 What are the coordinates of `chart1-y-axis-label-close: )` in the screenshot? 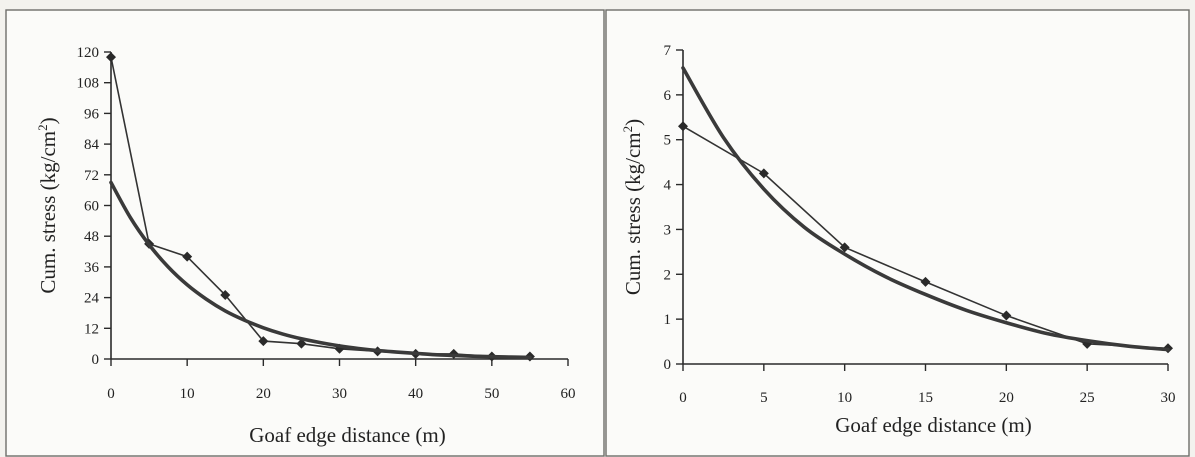 It's located at (633, 122).